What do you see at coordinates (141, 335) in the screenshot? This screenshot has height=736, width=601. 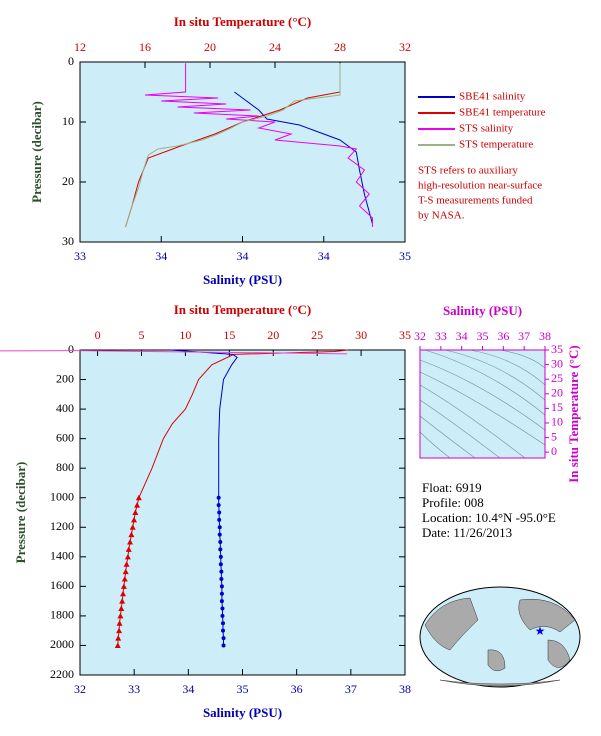 I see `x2-tick-label: 5` at bounding box center [141, 335].